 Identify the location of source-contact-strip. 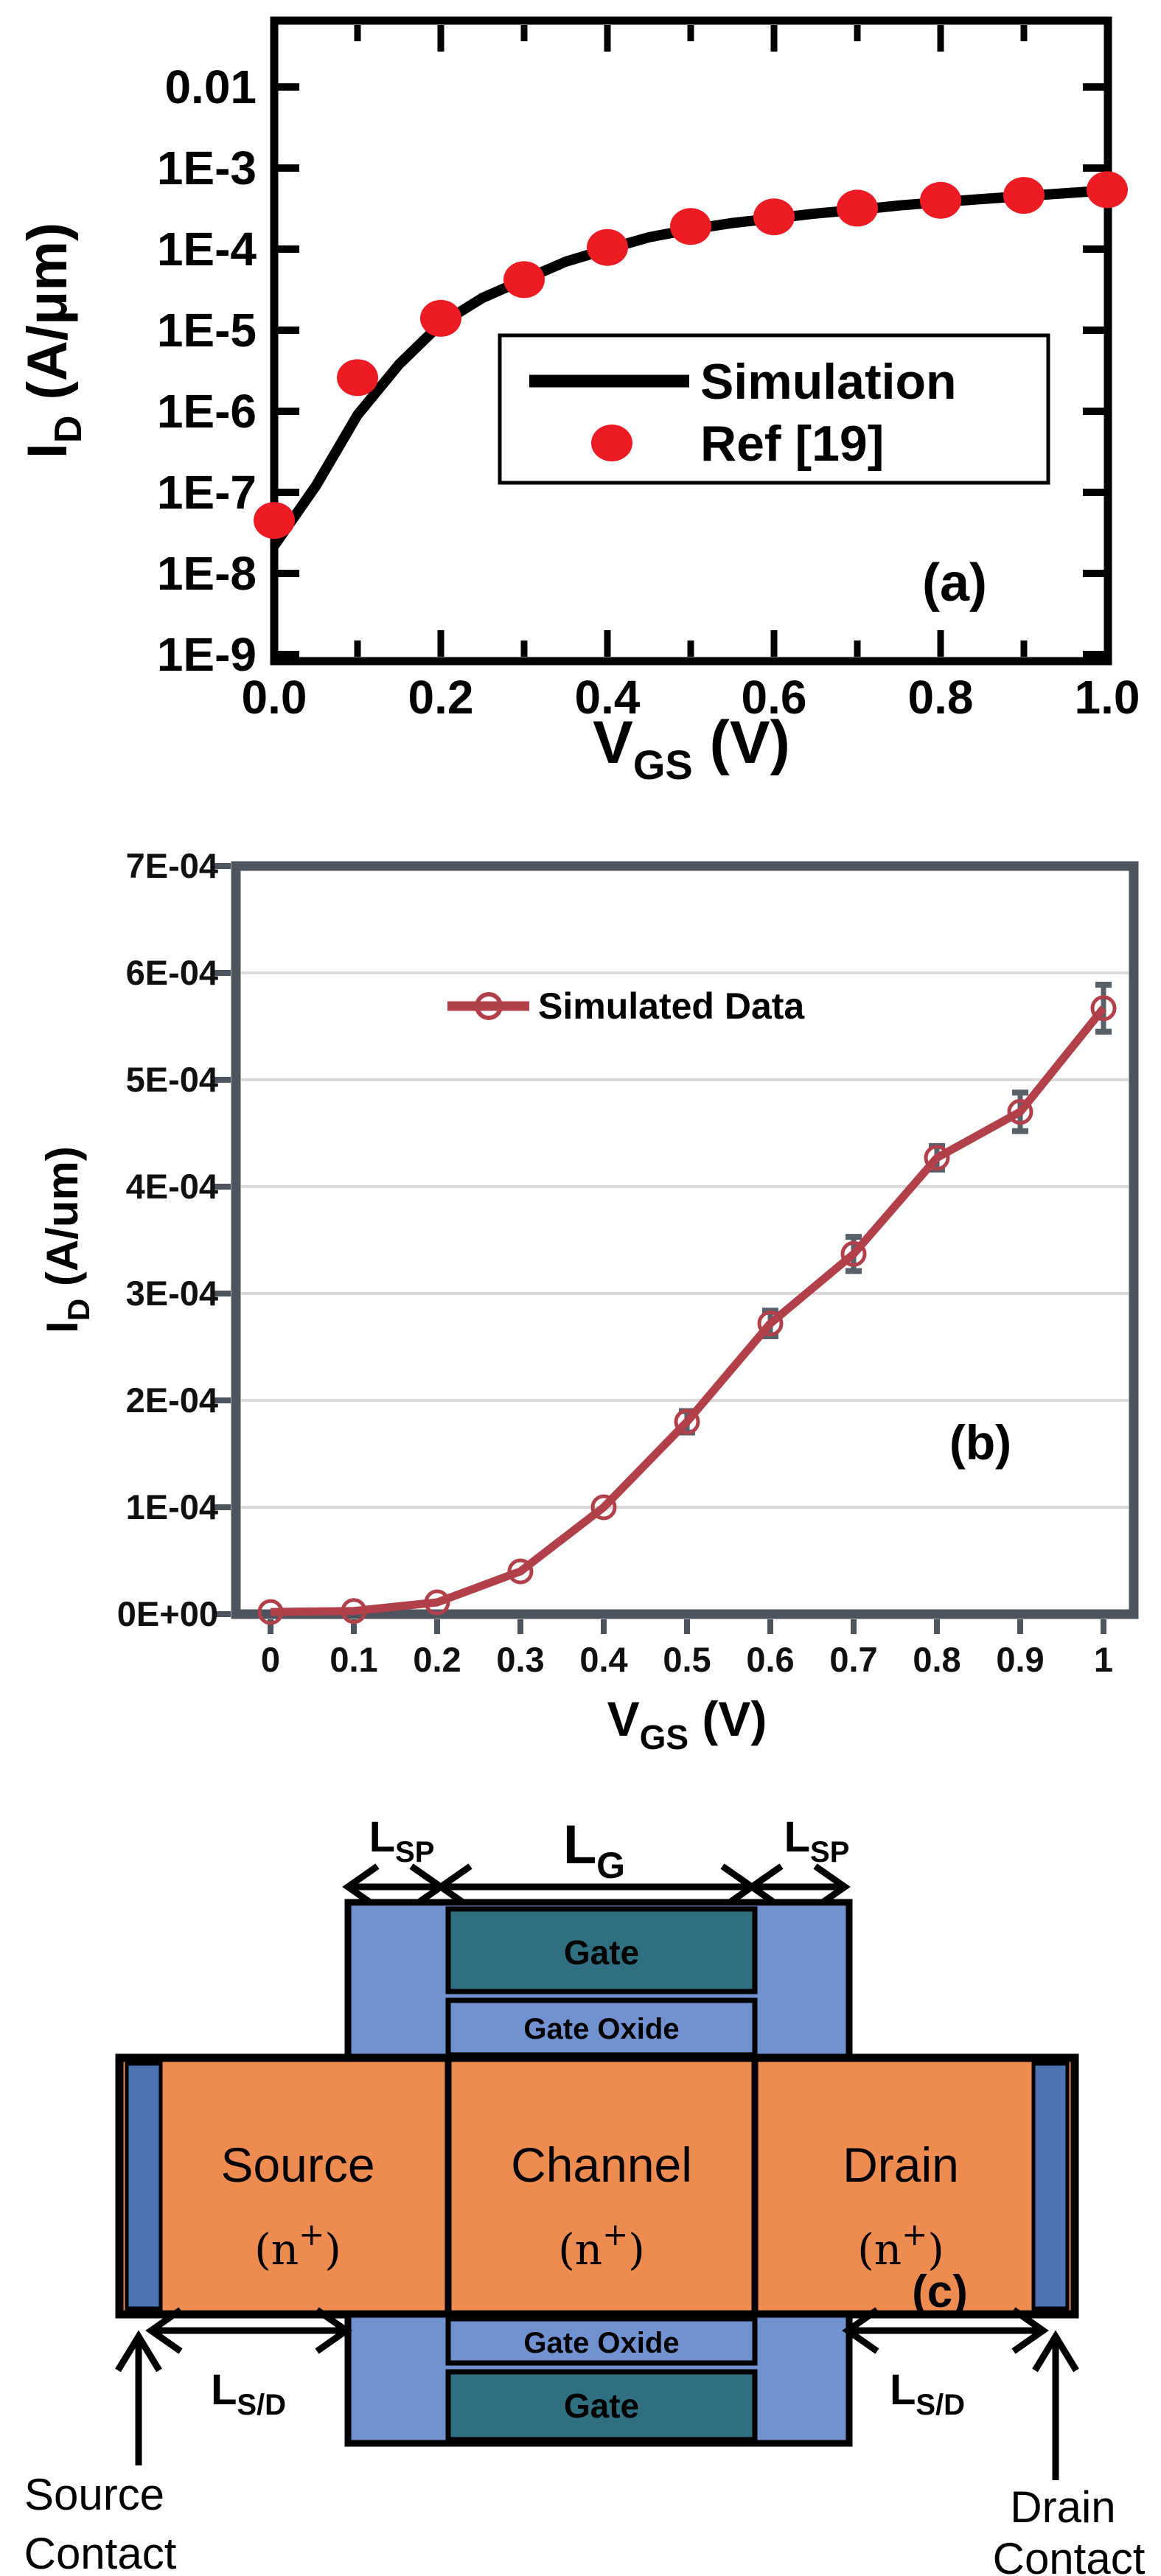
(144, 2186).